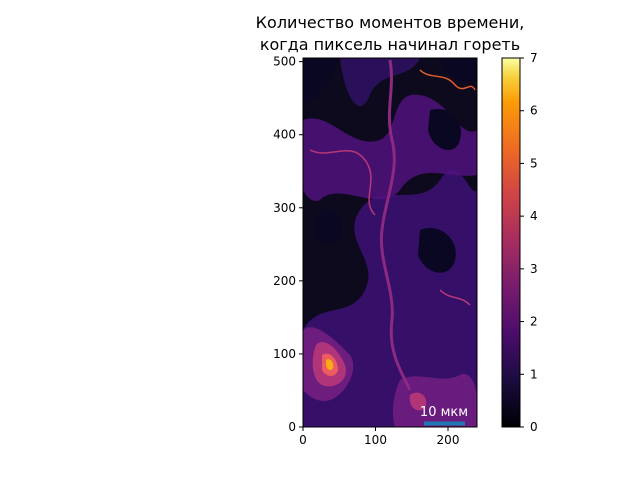  What do you see at coordinates (284, 281) in the screenshot?
I see `y-tick-label: 200` at bounding box center [284, 281].